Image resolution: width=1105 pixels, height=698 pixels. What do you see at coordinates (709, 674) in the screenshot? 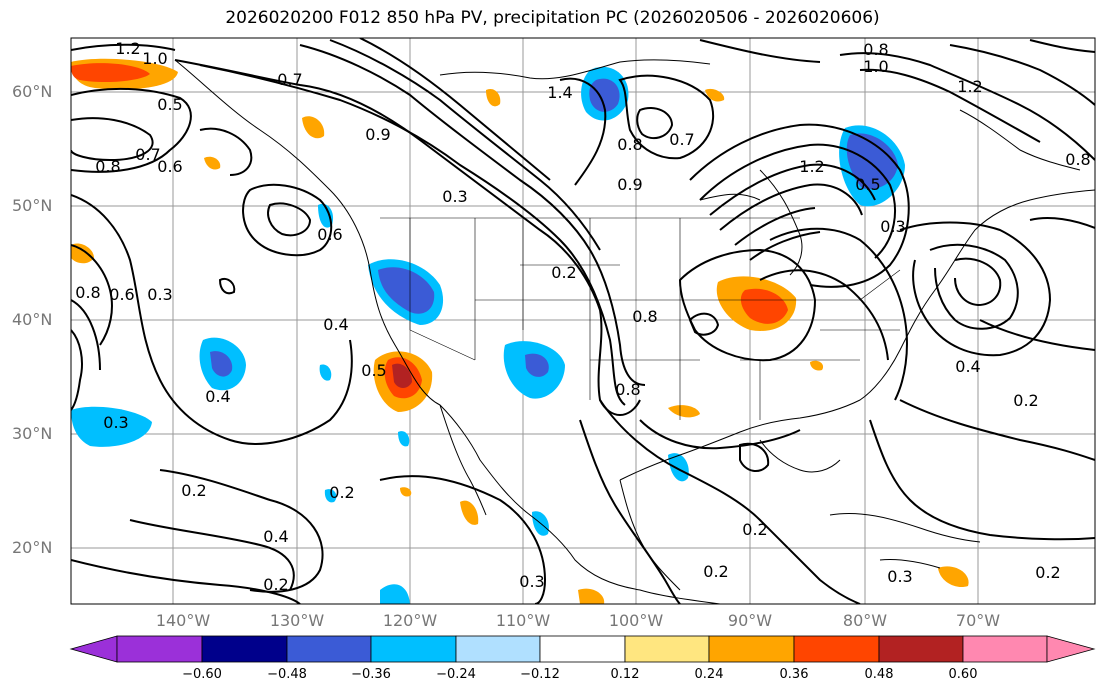
I see `colorbar-tick-label: 0.24` at bounding box center [709, 674].